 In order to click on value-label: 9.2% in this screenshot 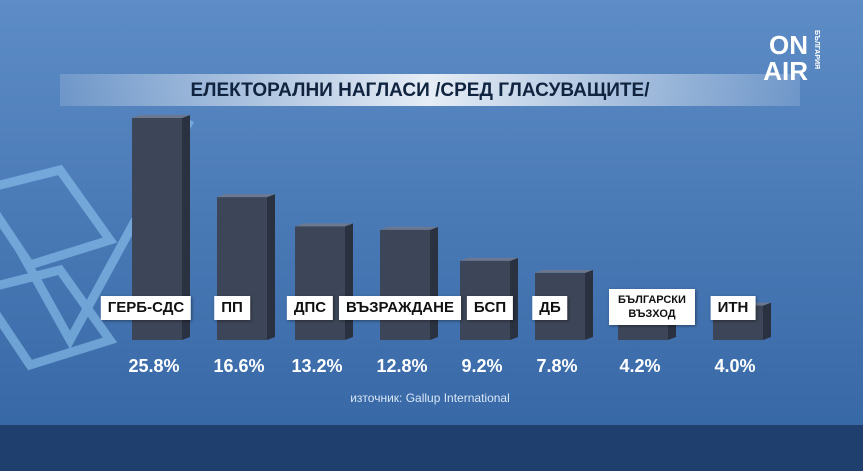, I will do `click(481, 366)`.